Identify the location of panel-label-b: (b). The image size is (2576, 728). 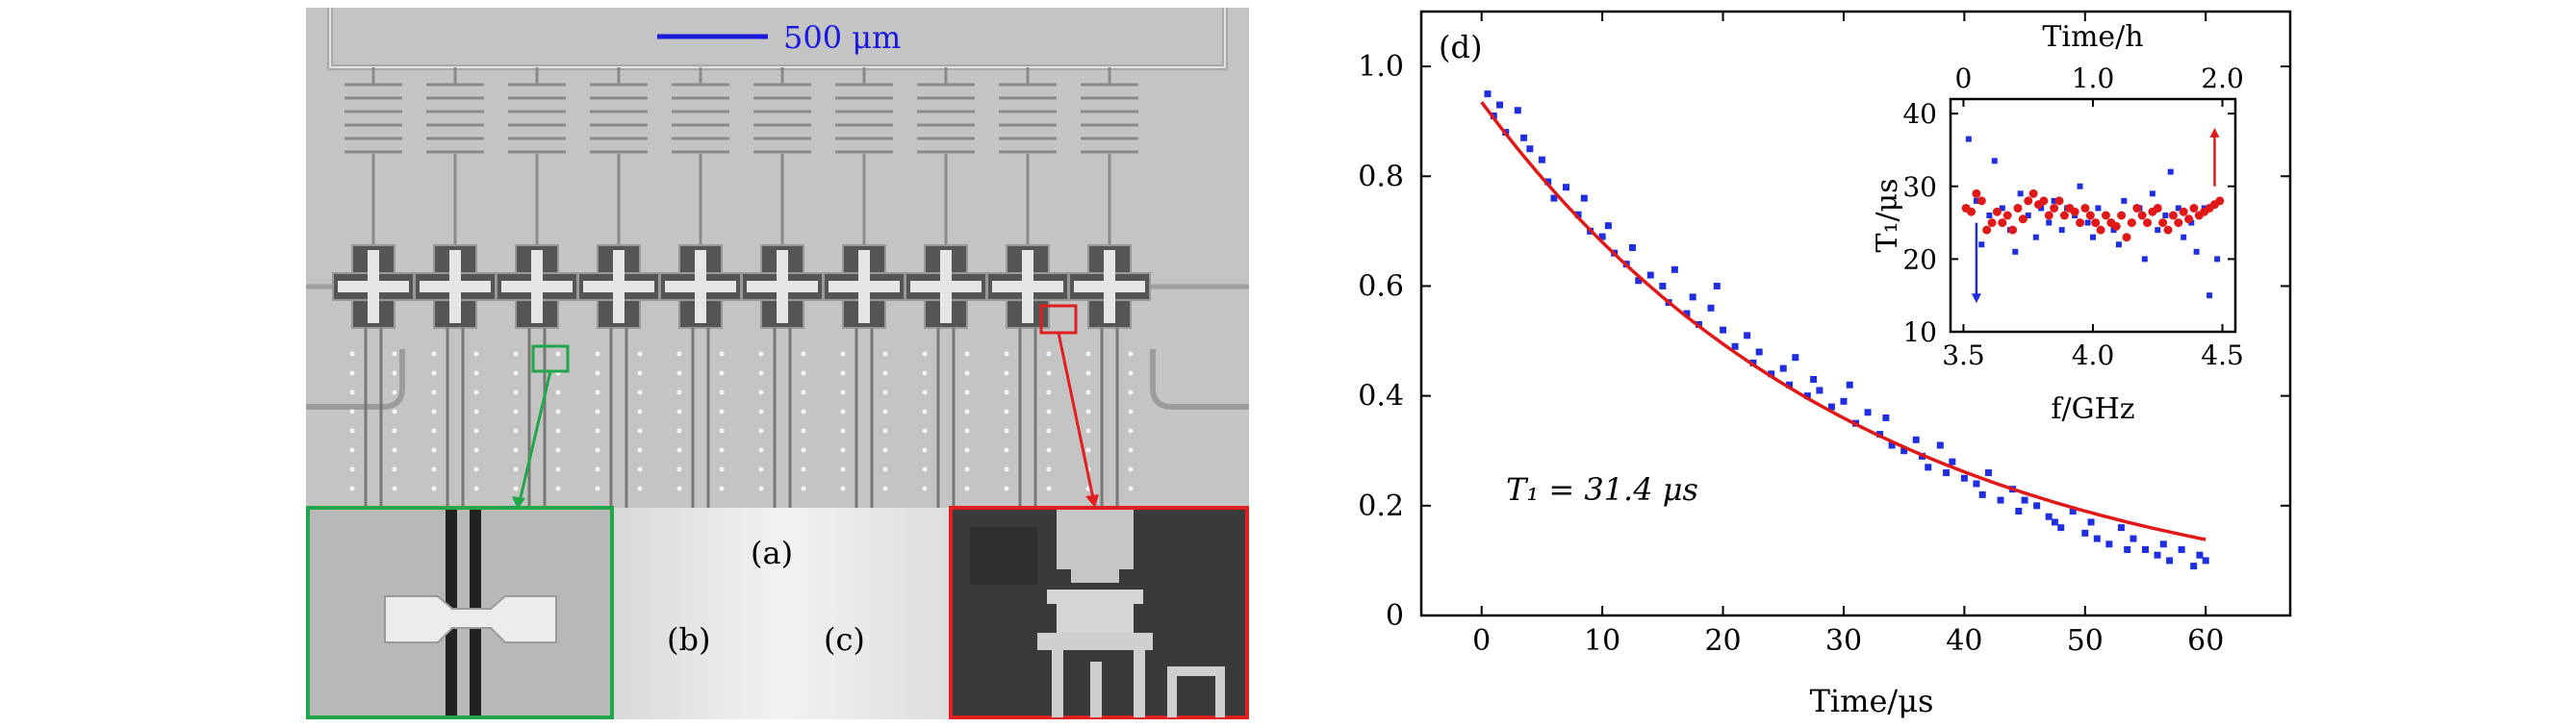
(688, 639).